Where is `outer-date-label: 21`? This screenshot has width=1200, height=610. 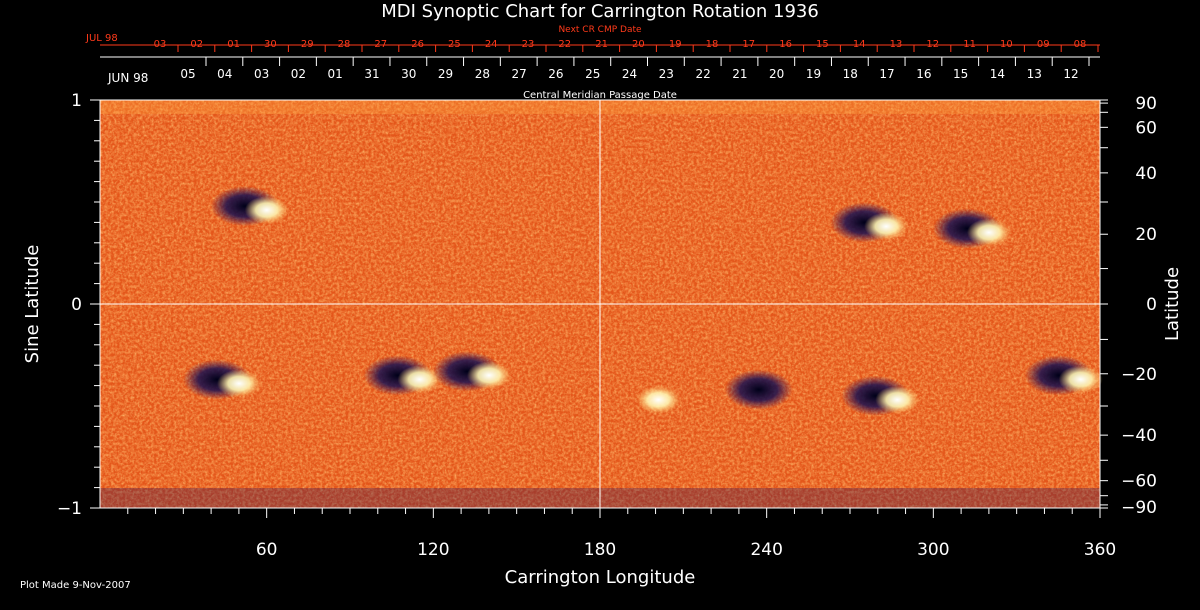 outer-date-label: 21 is located at coordinates (601, 44).